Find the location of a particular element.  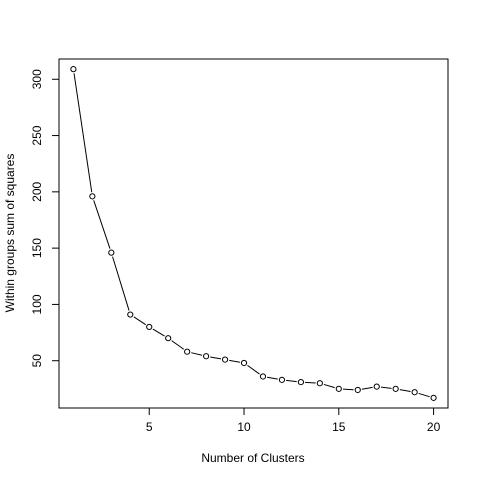

y-axis: 50 100 150 200 250 300 is located at coordinates (45, 218).